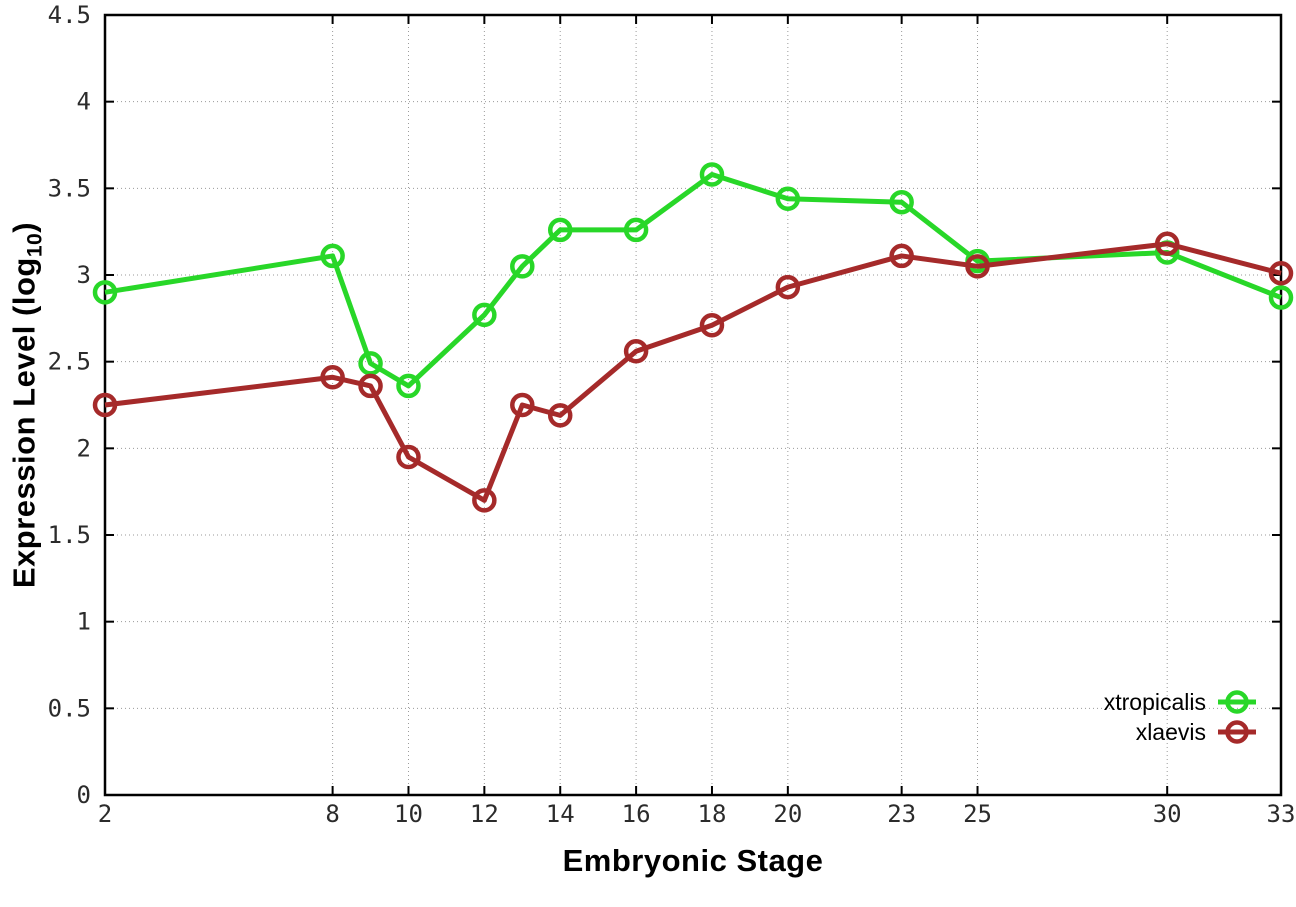 This screenshot has height=907, width=1296. I want to click on y-tick-label: 1.5, so click(69, 535).